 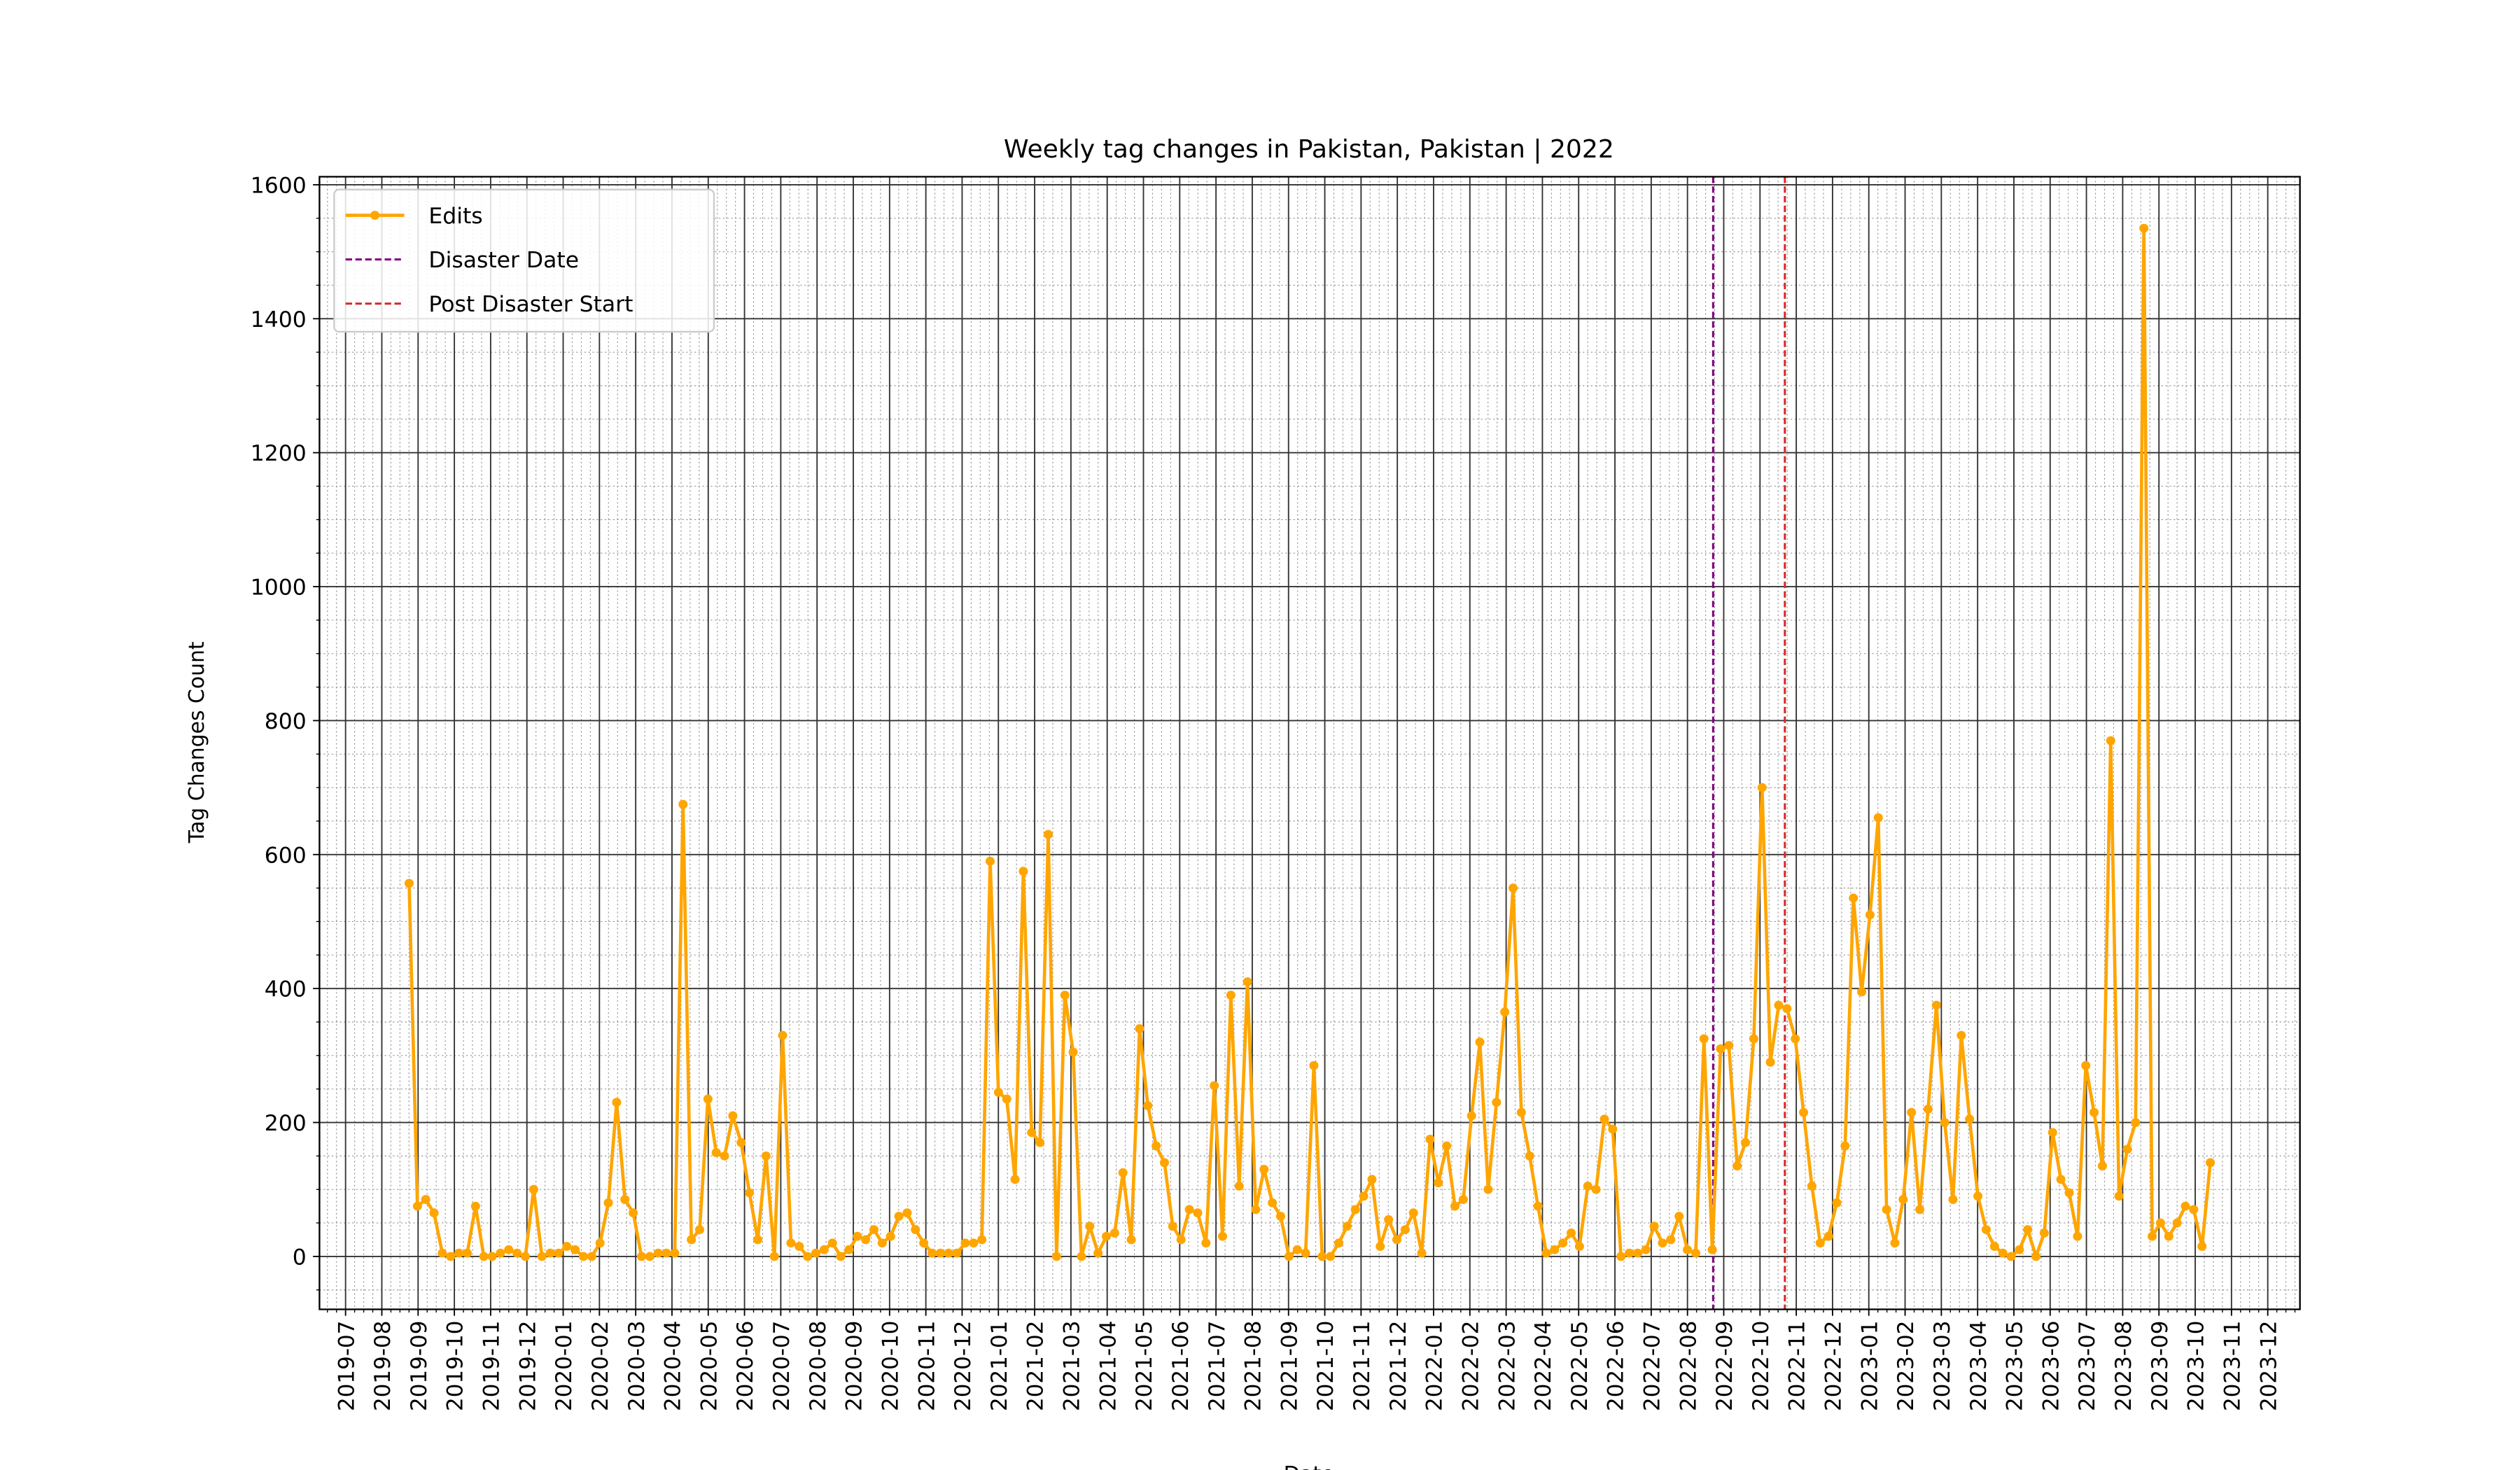 I want to click on x-tick-label: 2022-09, so click(x=1724, y=1366).